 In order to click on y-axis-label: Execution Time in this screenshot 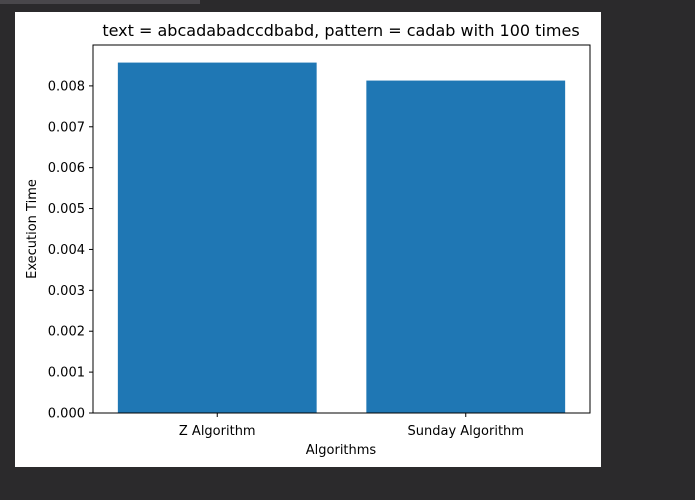, I will do `click(32, 229)`.